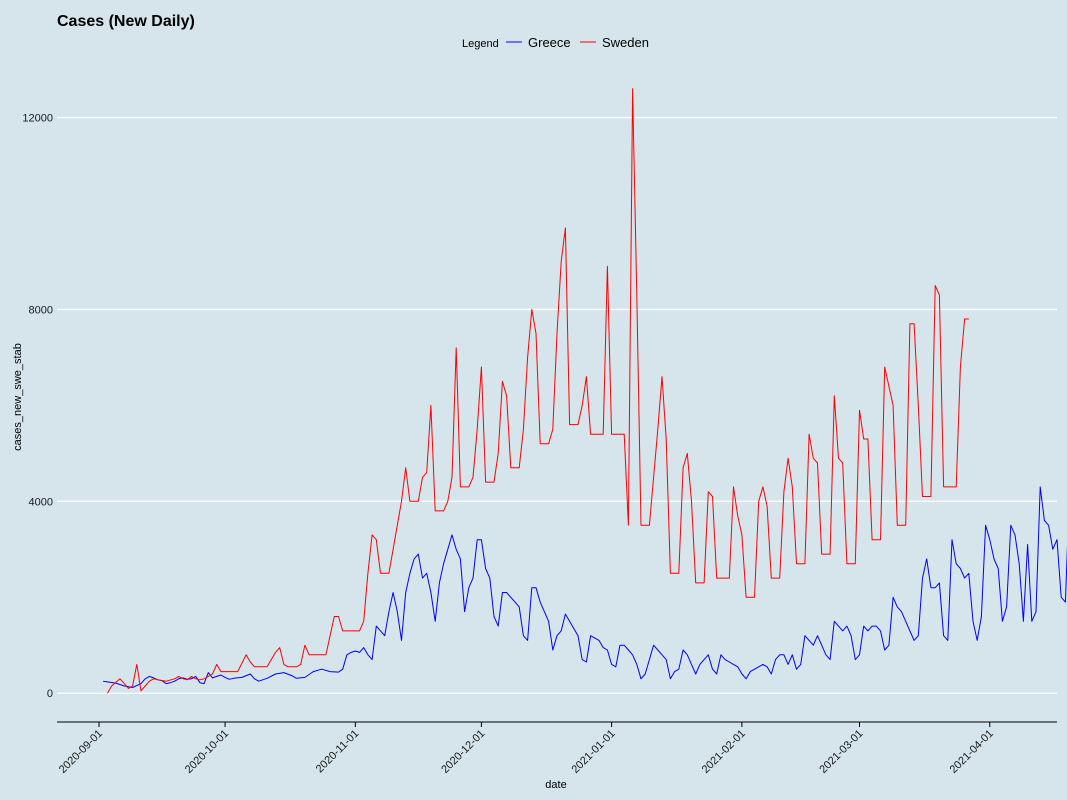  I want to click on y-tick-label-0: 0, so click(50, 694).